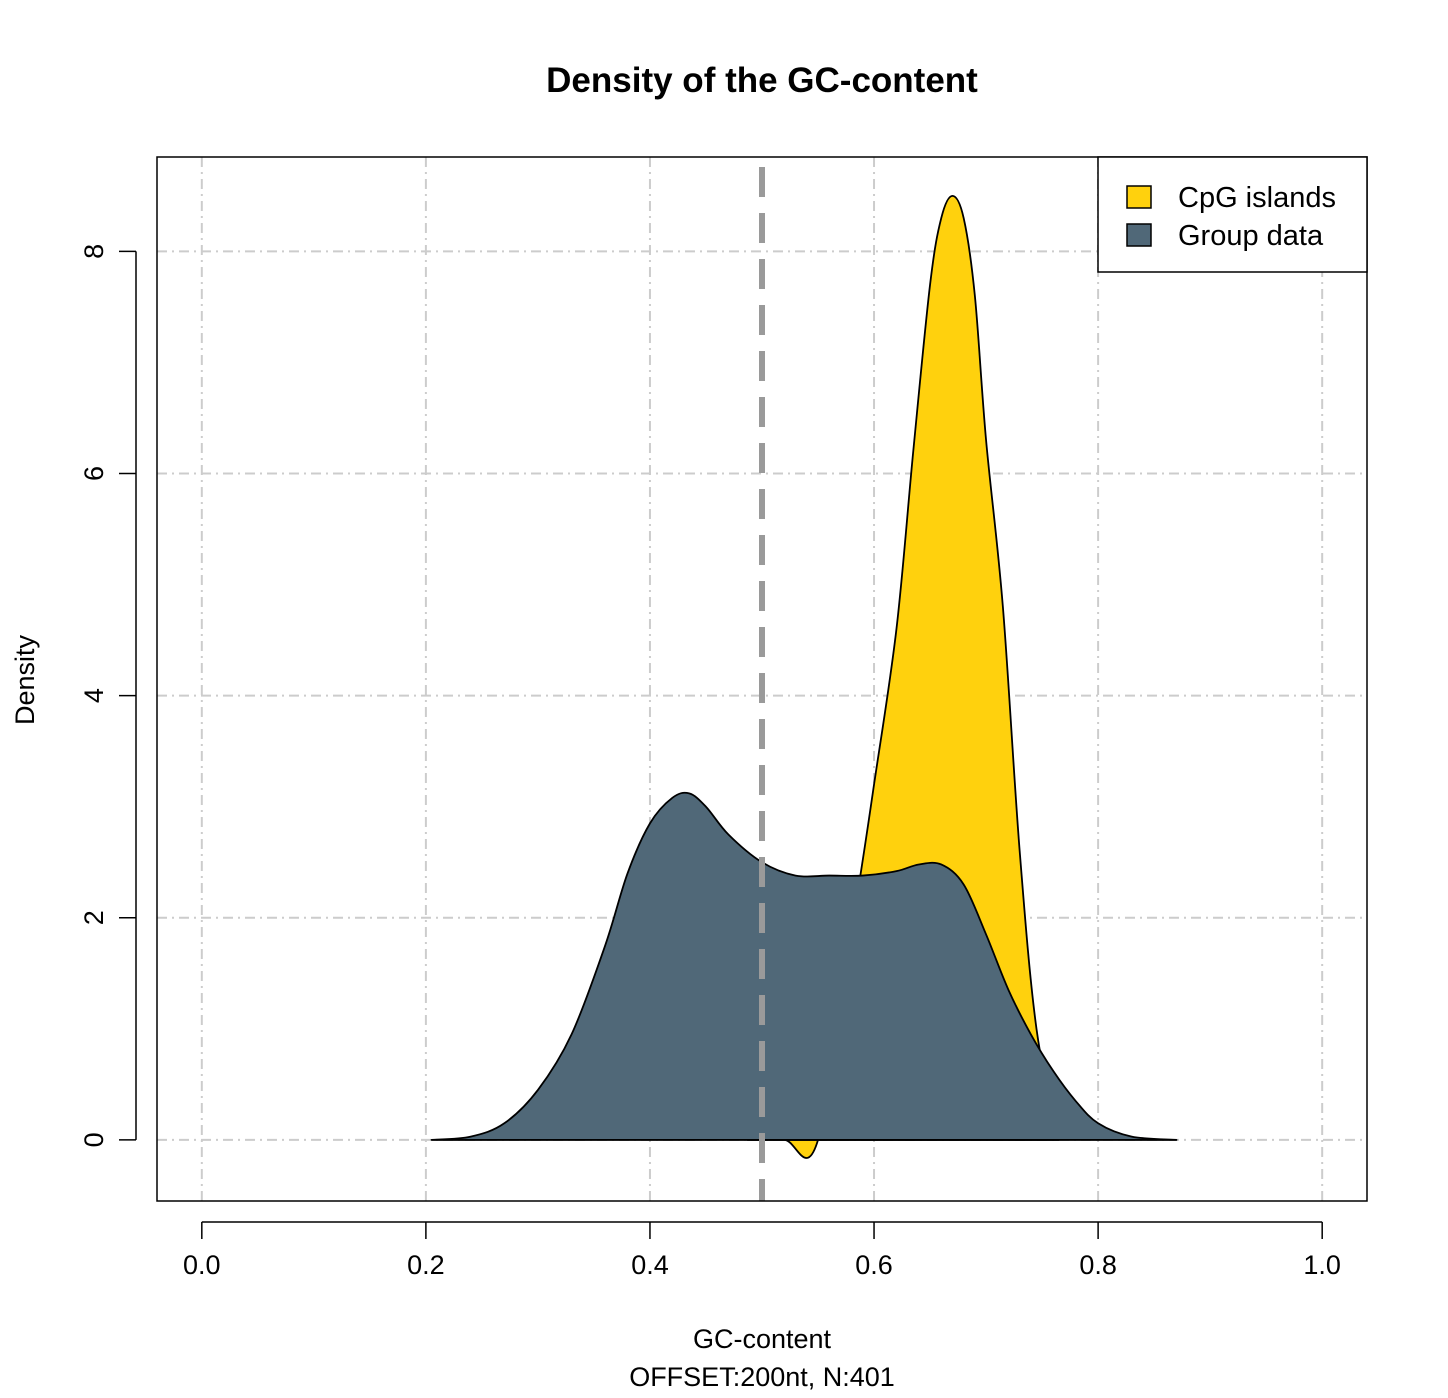 The image size is (1448, 1398). Describe the element at coordinates (1257, 198) in the screenshot. I see `legend-label-0: CpG islands` at that location.